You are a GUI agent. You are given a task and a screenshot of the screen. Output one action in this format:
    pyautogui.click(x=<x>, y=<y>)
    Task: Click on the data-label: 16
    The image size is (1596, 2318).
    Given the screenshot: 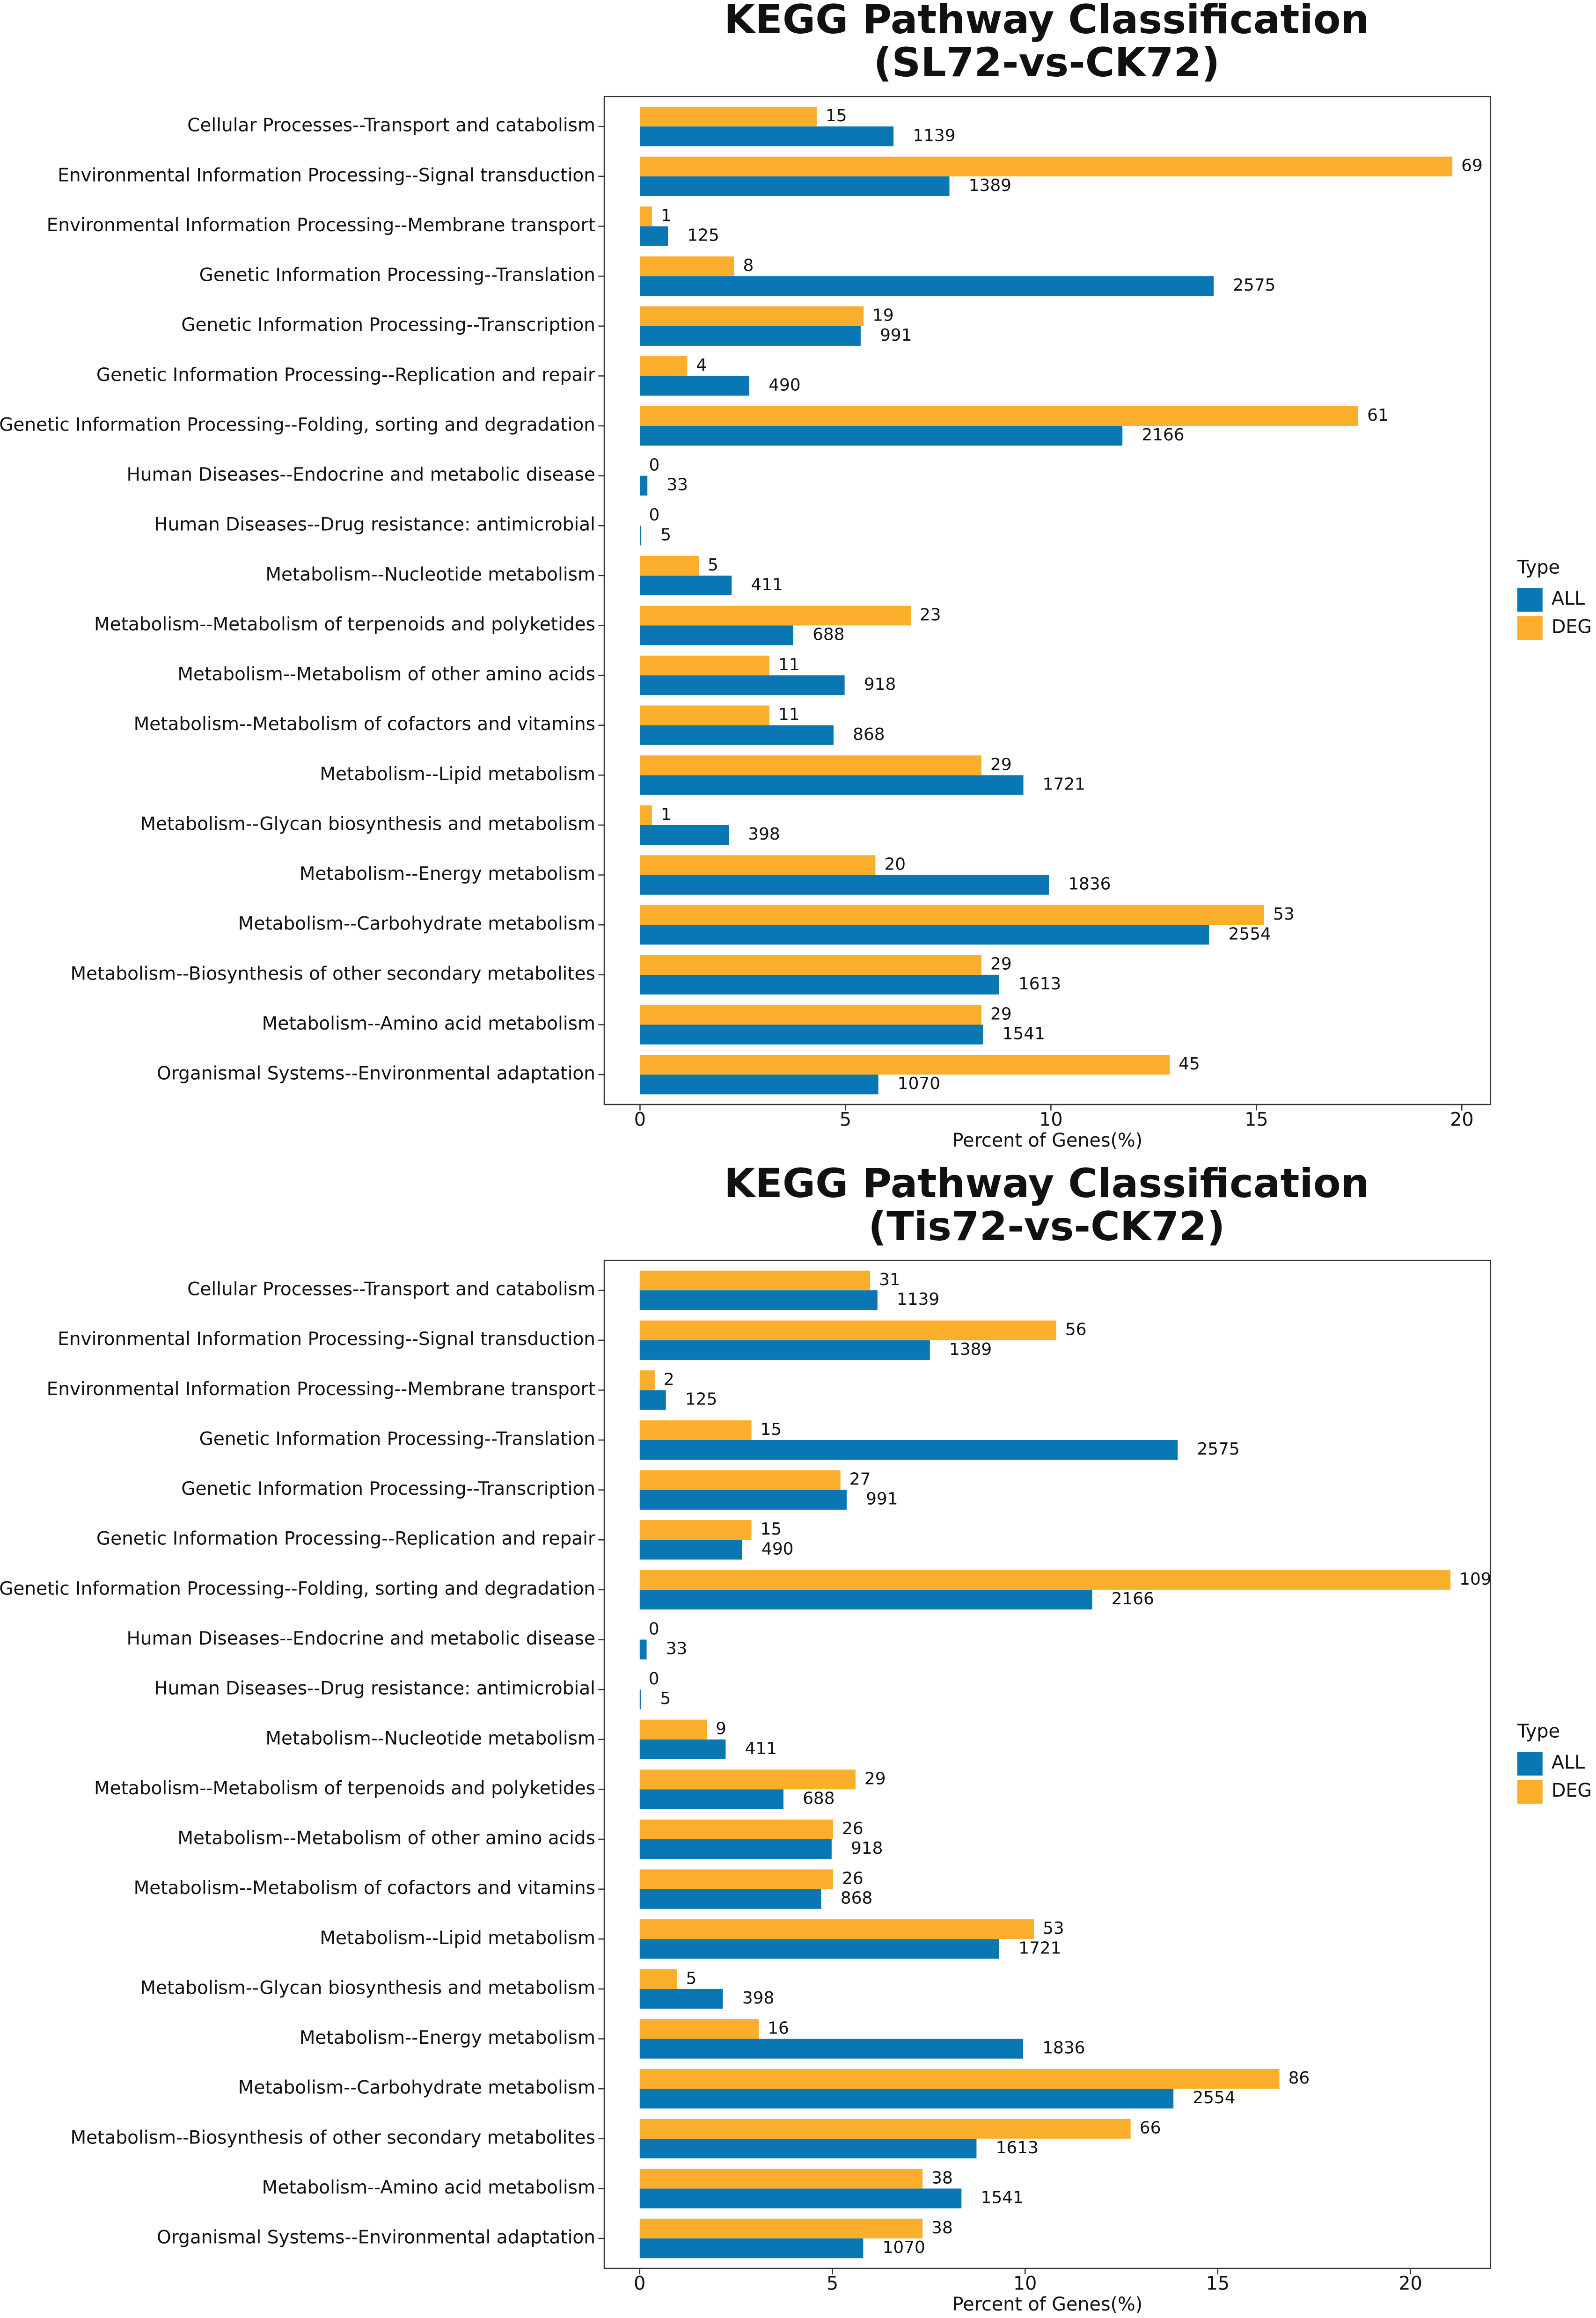 What is the action you would take?
    pyautogui.click(x=778, y=2028)
    